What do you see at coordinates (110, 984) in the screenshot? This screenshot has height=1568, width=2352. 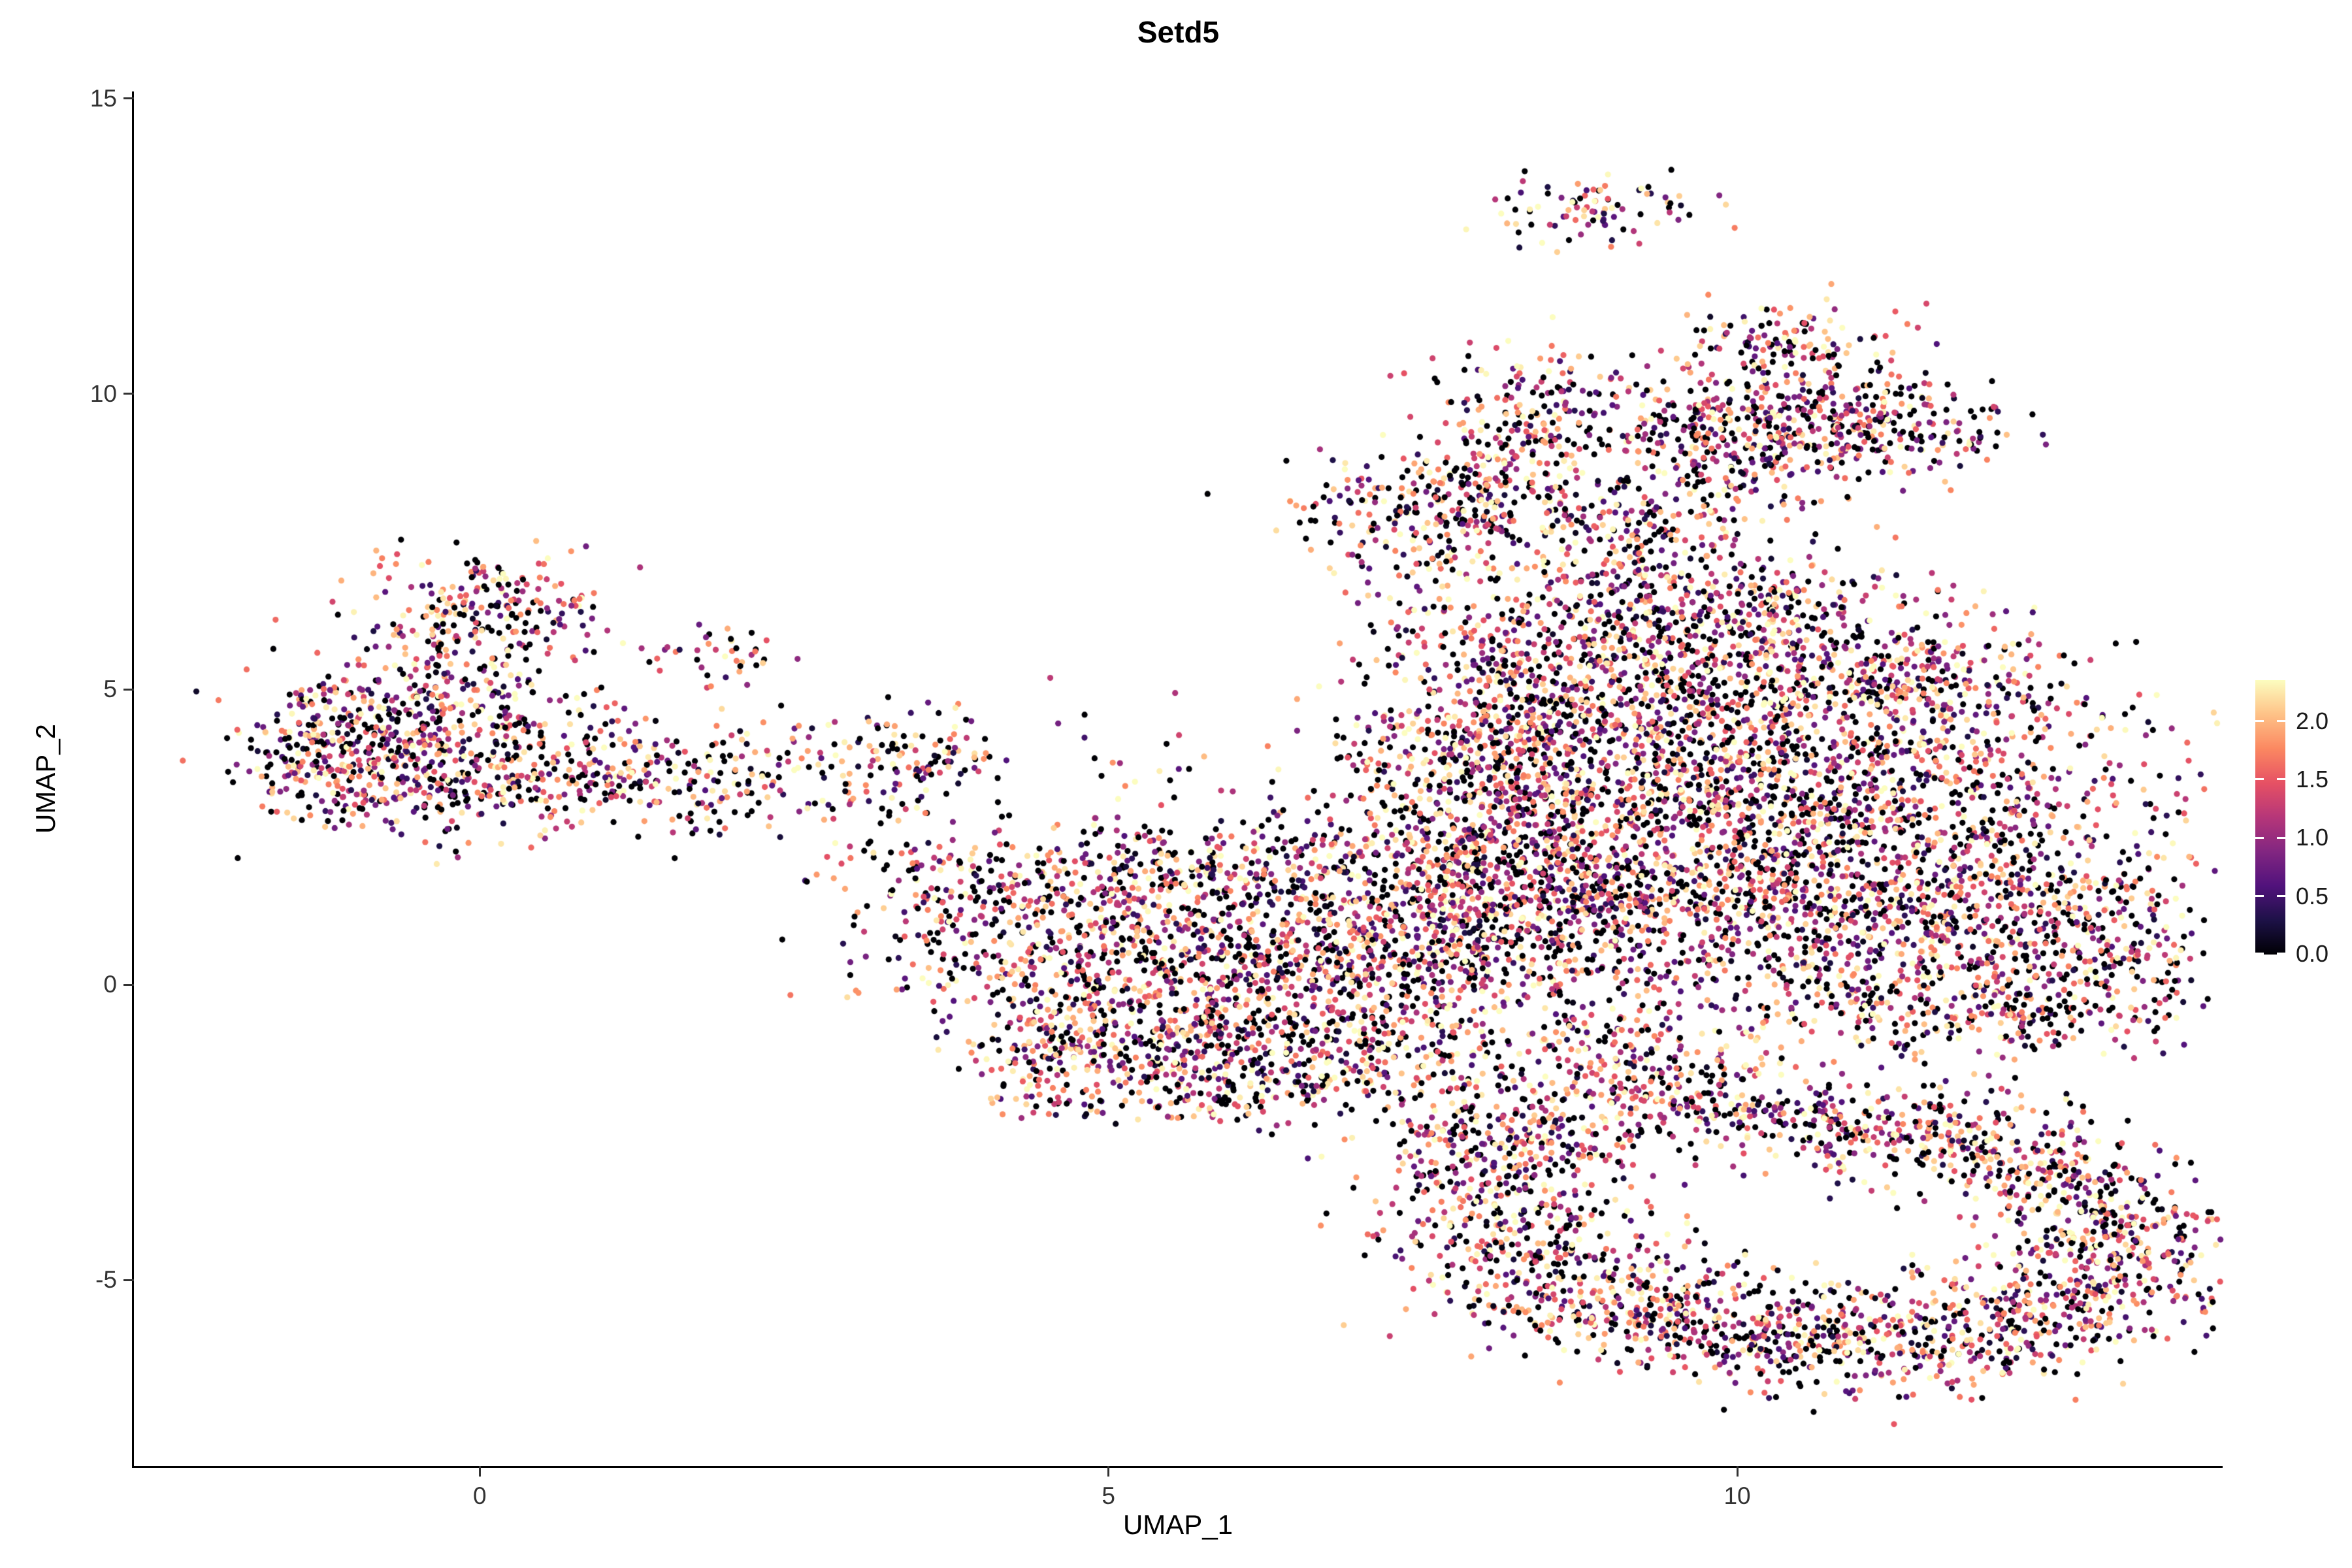 I see `y-tick-label: 0` at bounding box center [110, 984].